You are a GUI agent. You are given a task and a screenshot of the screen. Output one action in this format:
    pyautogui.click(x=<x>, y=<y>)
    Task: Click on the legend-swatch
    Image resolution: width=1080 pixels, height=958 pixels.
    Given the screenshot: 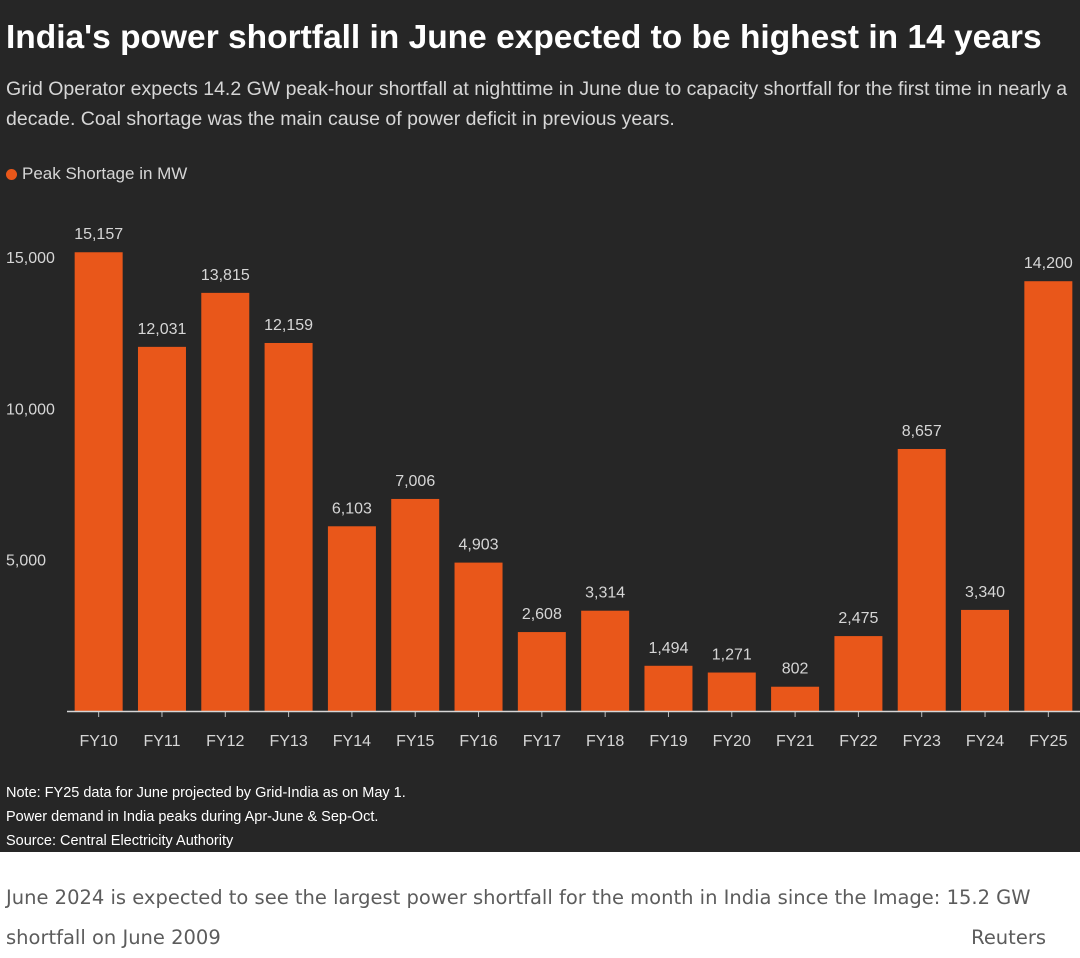 What is the action you would take?
    pyautogui.click(x=11, y=174)
    